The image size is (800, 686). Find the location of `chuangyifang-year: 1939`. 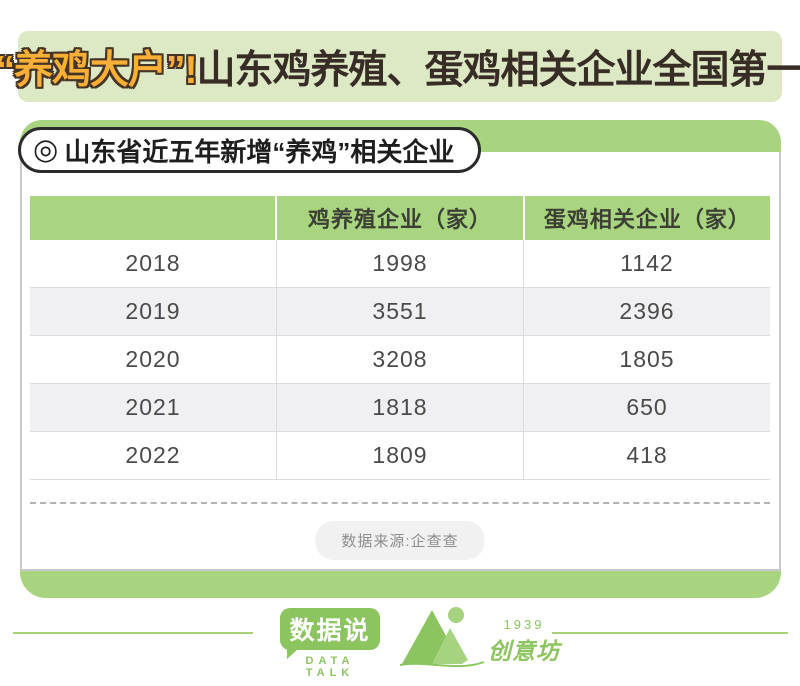

chuangyifang-year: 1939 is located at coordinates (524, 624).